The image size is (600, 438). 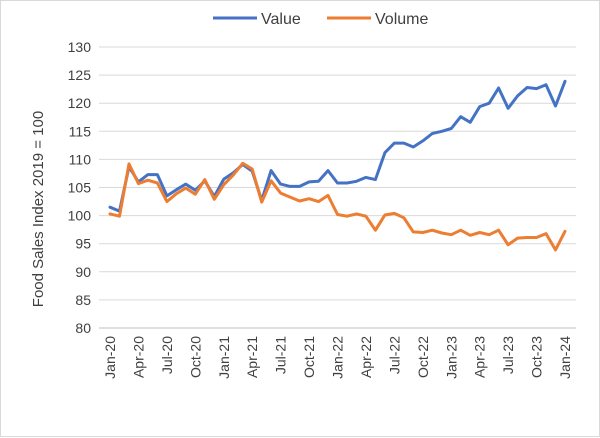 I want to click on y-tick-label: 85, so click(x=83, y=300).